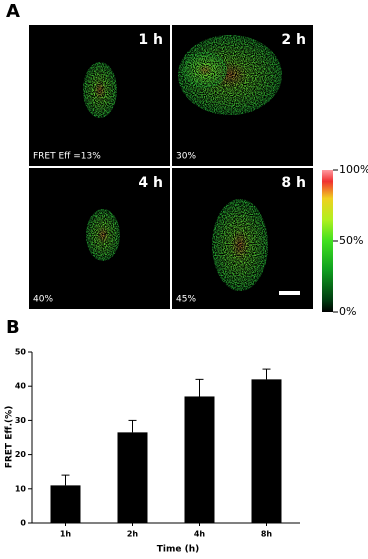 The width and height of the screenshot is (368, 559). I want to click on panel-label: B, so click(13, 327).